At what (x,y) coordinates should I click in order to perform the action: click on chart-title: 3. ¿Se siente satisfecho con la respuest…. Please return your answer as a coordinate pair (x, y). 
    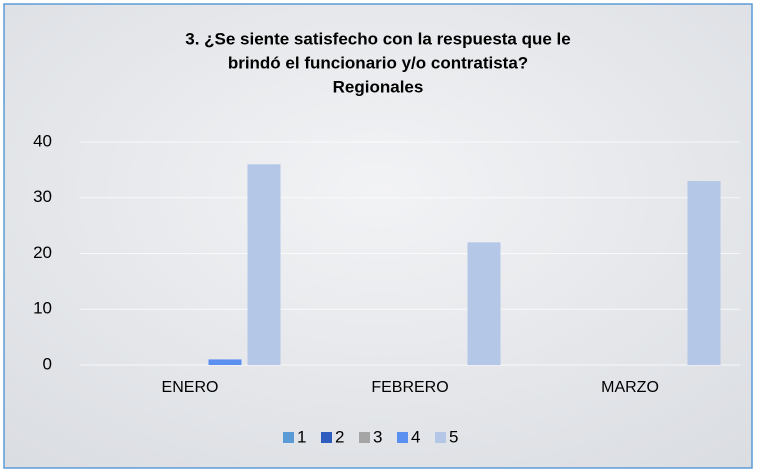
    Looking at the image, I should click on (377, 38).